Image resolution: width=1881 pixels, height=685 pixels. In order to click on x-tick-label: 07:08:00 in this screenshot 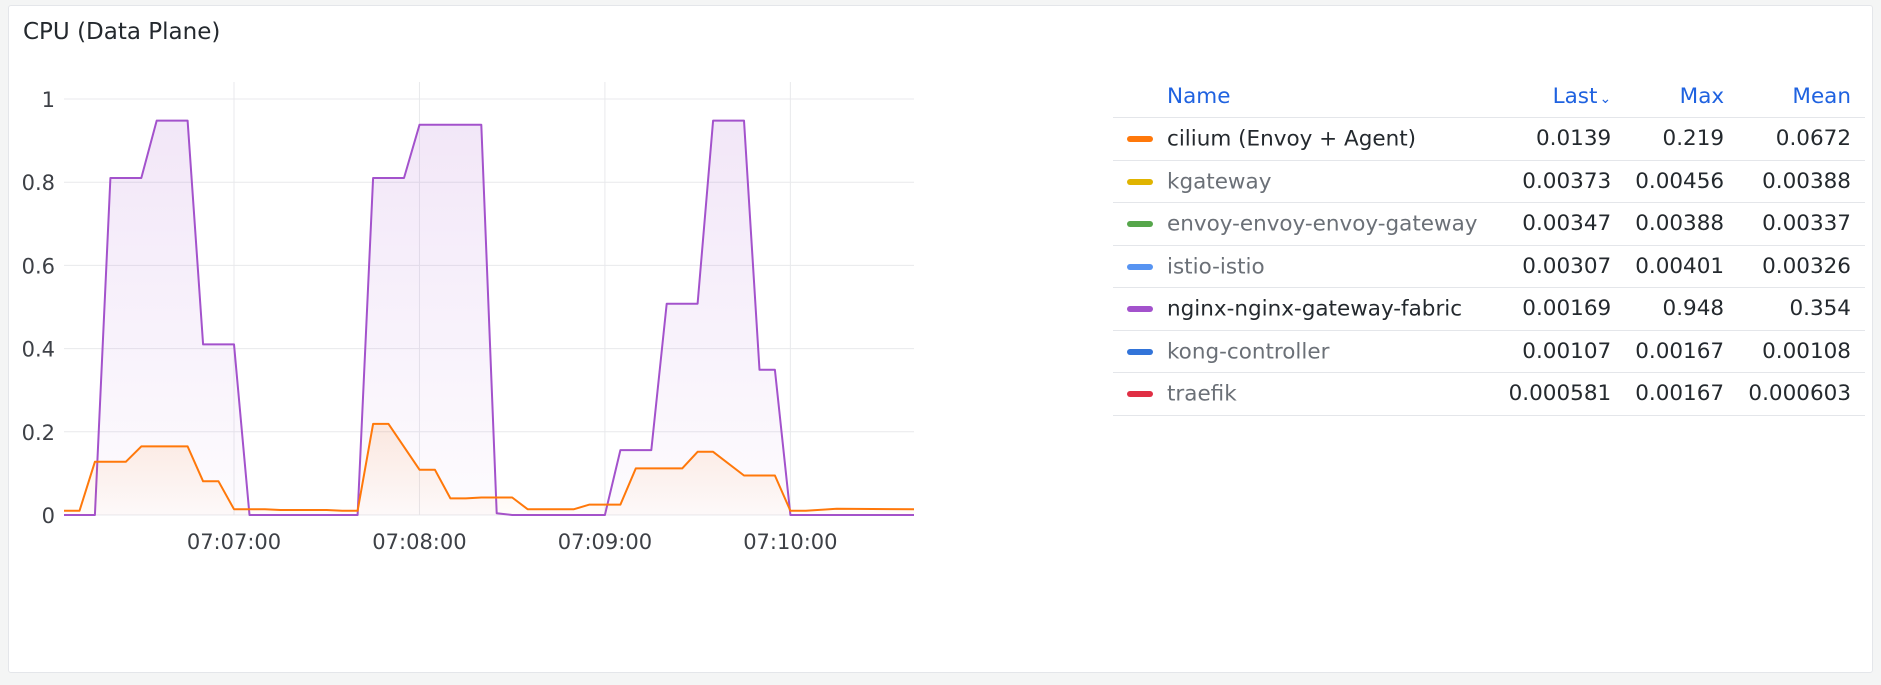, I will do `click(419, 542)`.